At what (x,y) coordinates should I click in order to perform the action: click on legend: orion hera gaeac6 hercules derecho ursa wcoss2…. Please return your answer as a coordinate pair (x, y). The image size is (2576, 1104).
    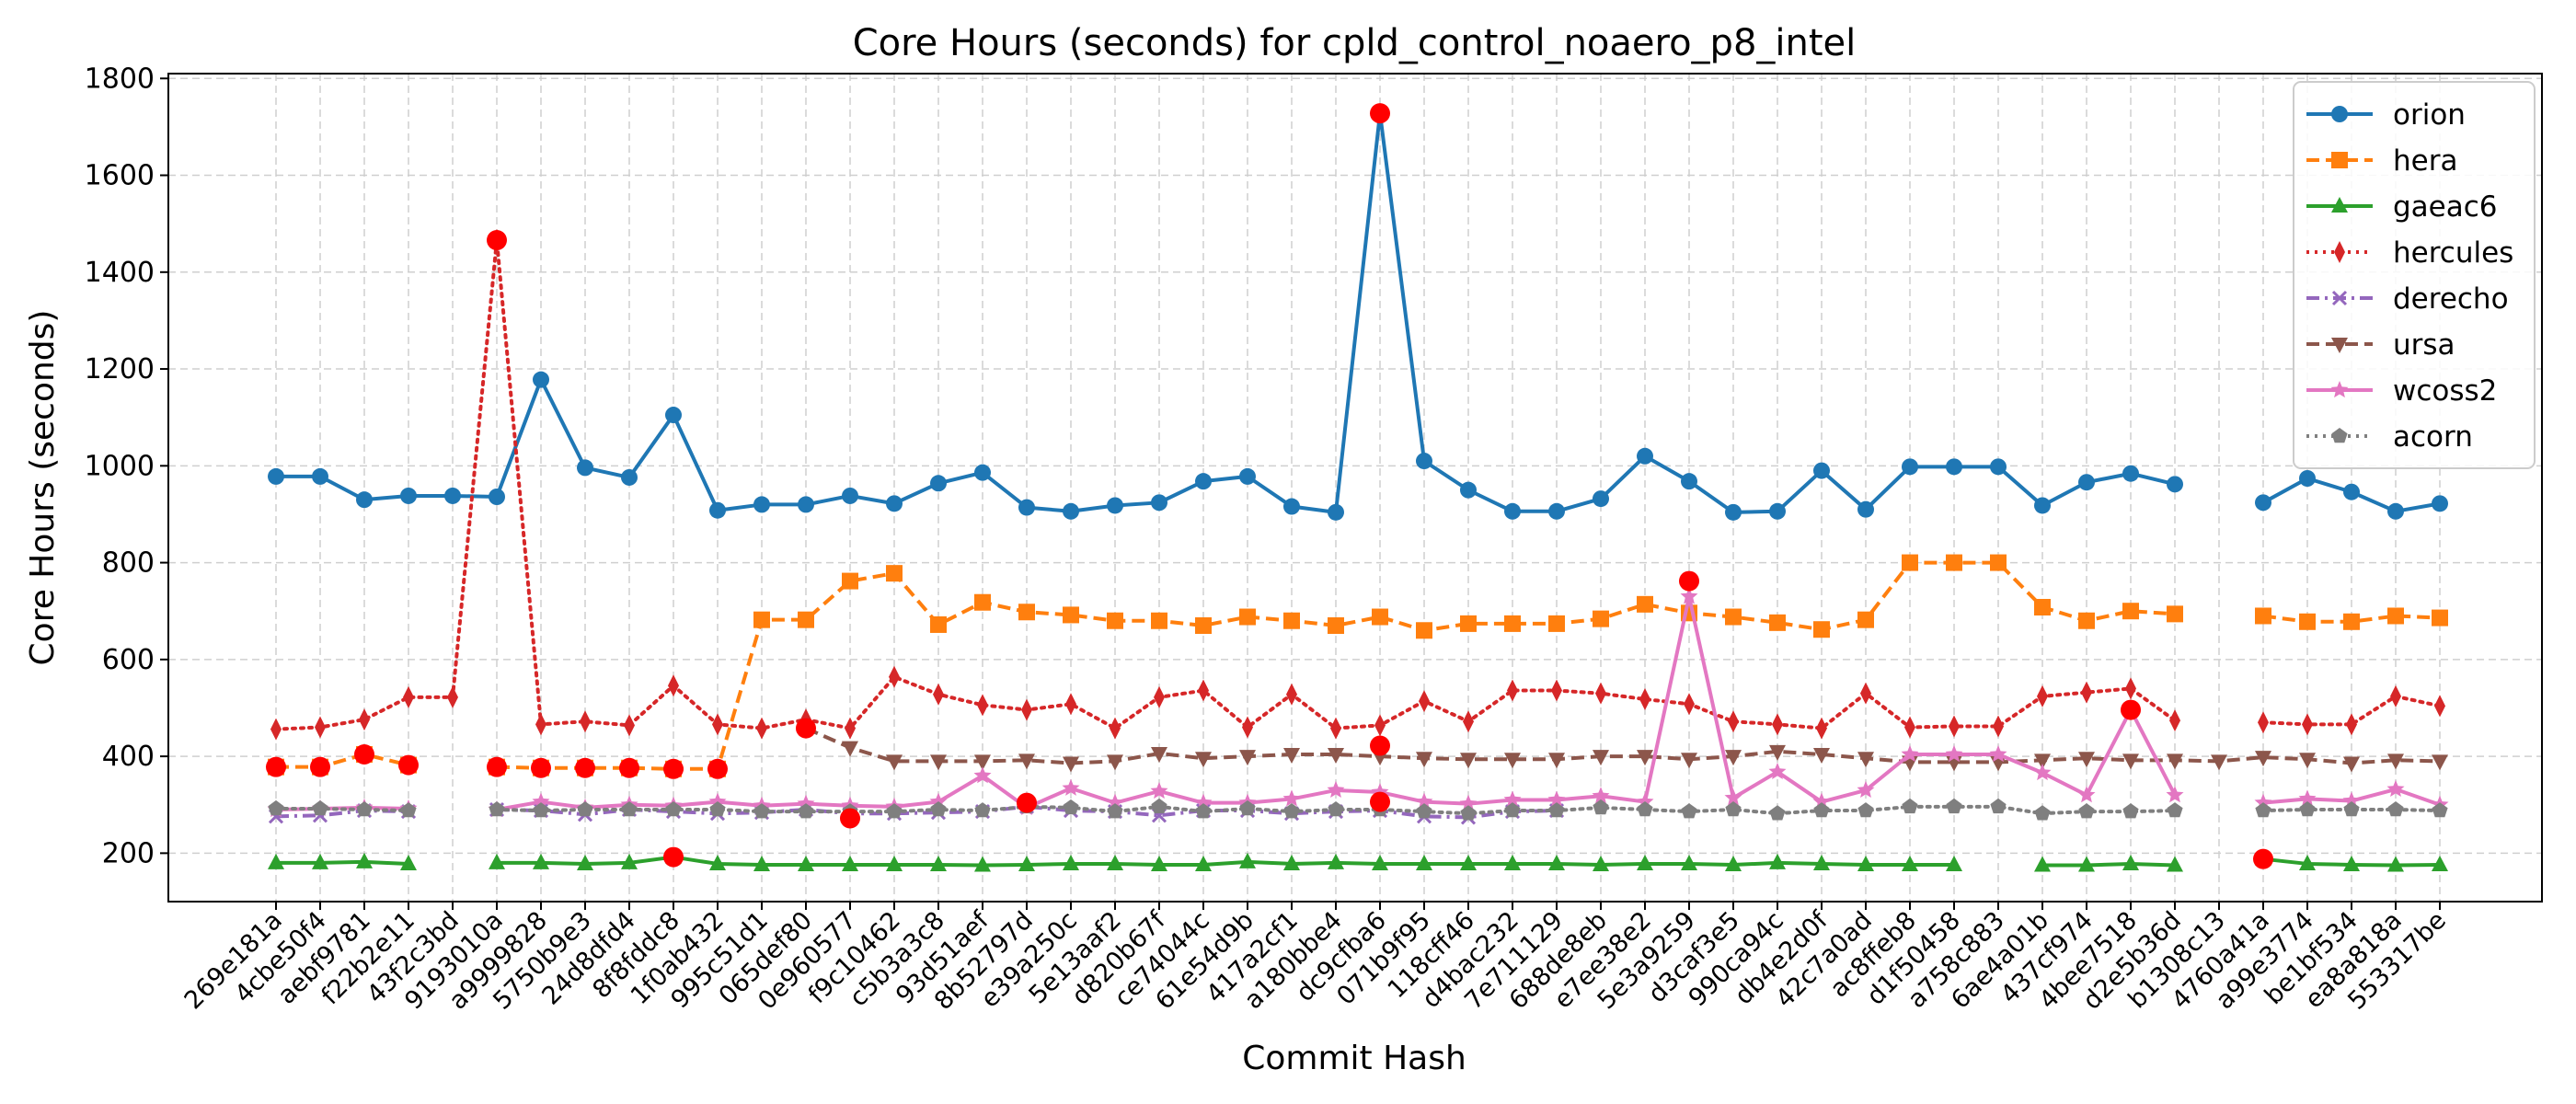
    Looking at the image, I should click on (2414, 275).